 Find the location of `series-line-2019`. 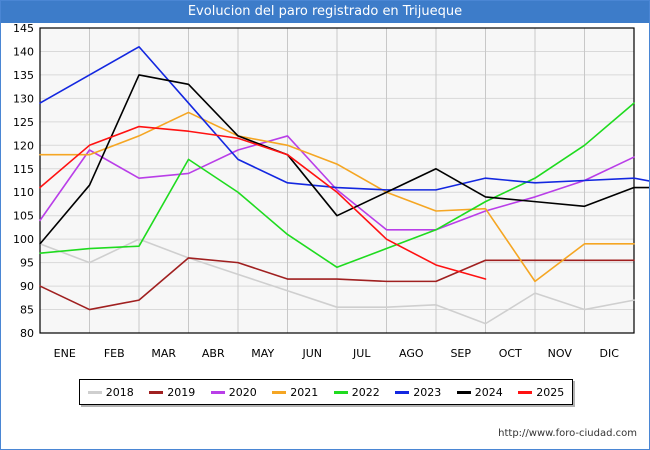

series-line-2019 is located at coordinates (337, 284).